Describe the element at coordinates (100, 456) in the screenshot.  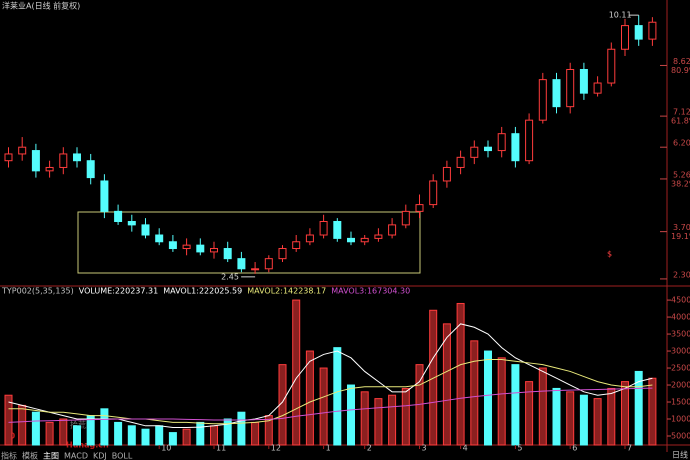
I see `tab: KDJ` at that location.